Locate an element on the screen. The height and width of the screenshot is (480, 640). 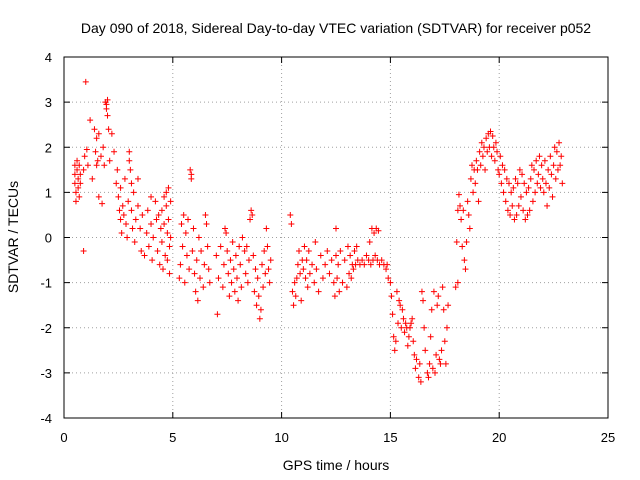
y-tick-label: 0 is located at coordinates (48, 238).